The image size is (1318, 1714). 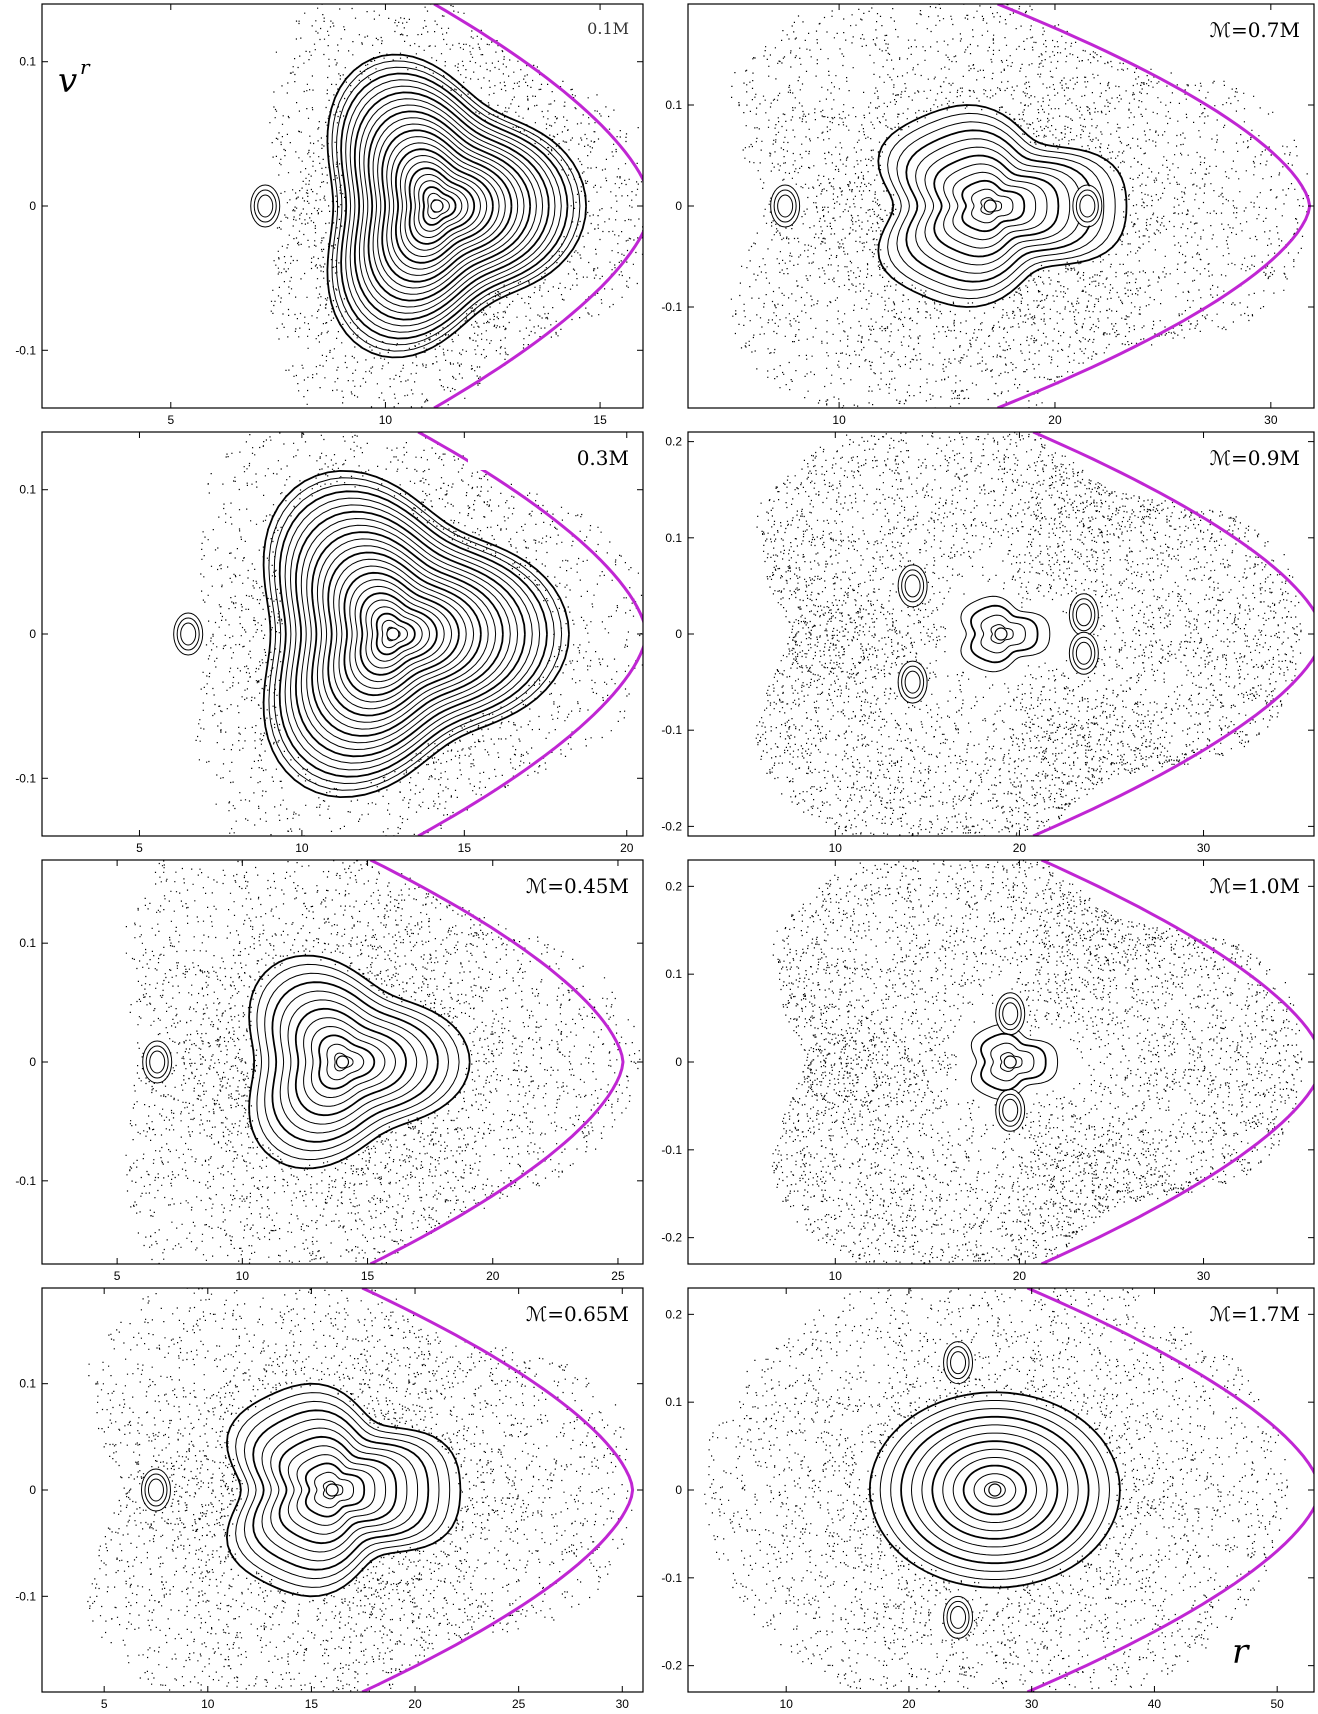 What do you see at coordinates (577, 886) in the screenshot?
I see `panel-title: ℳ=0.45M` at bounding box center [577, 886].